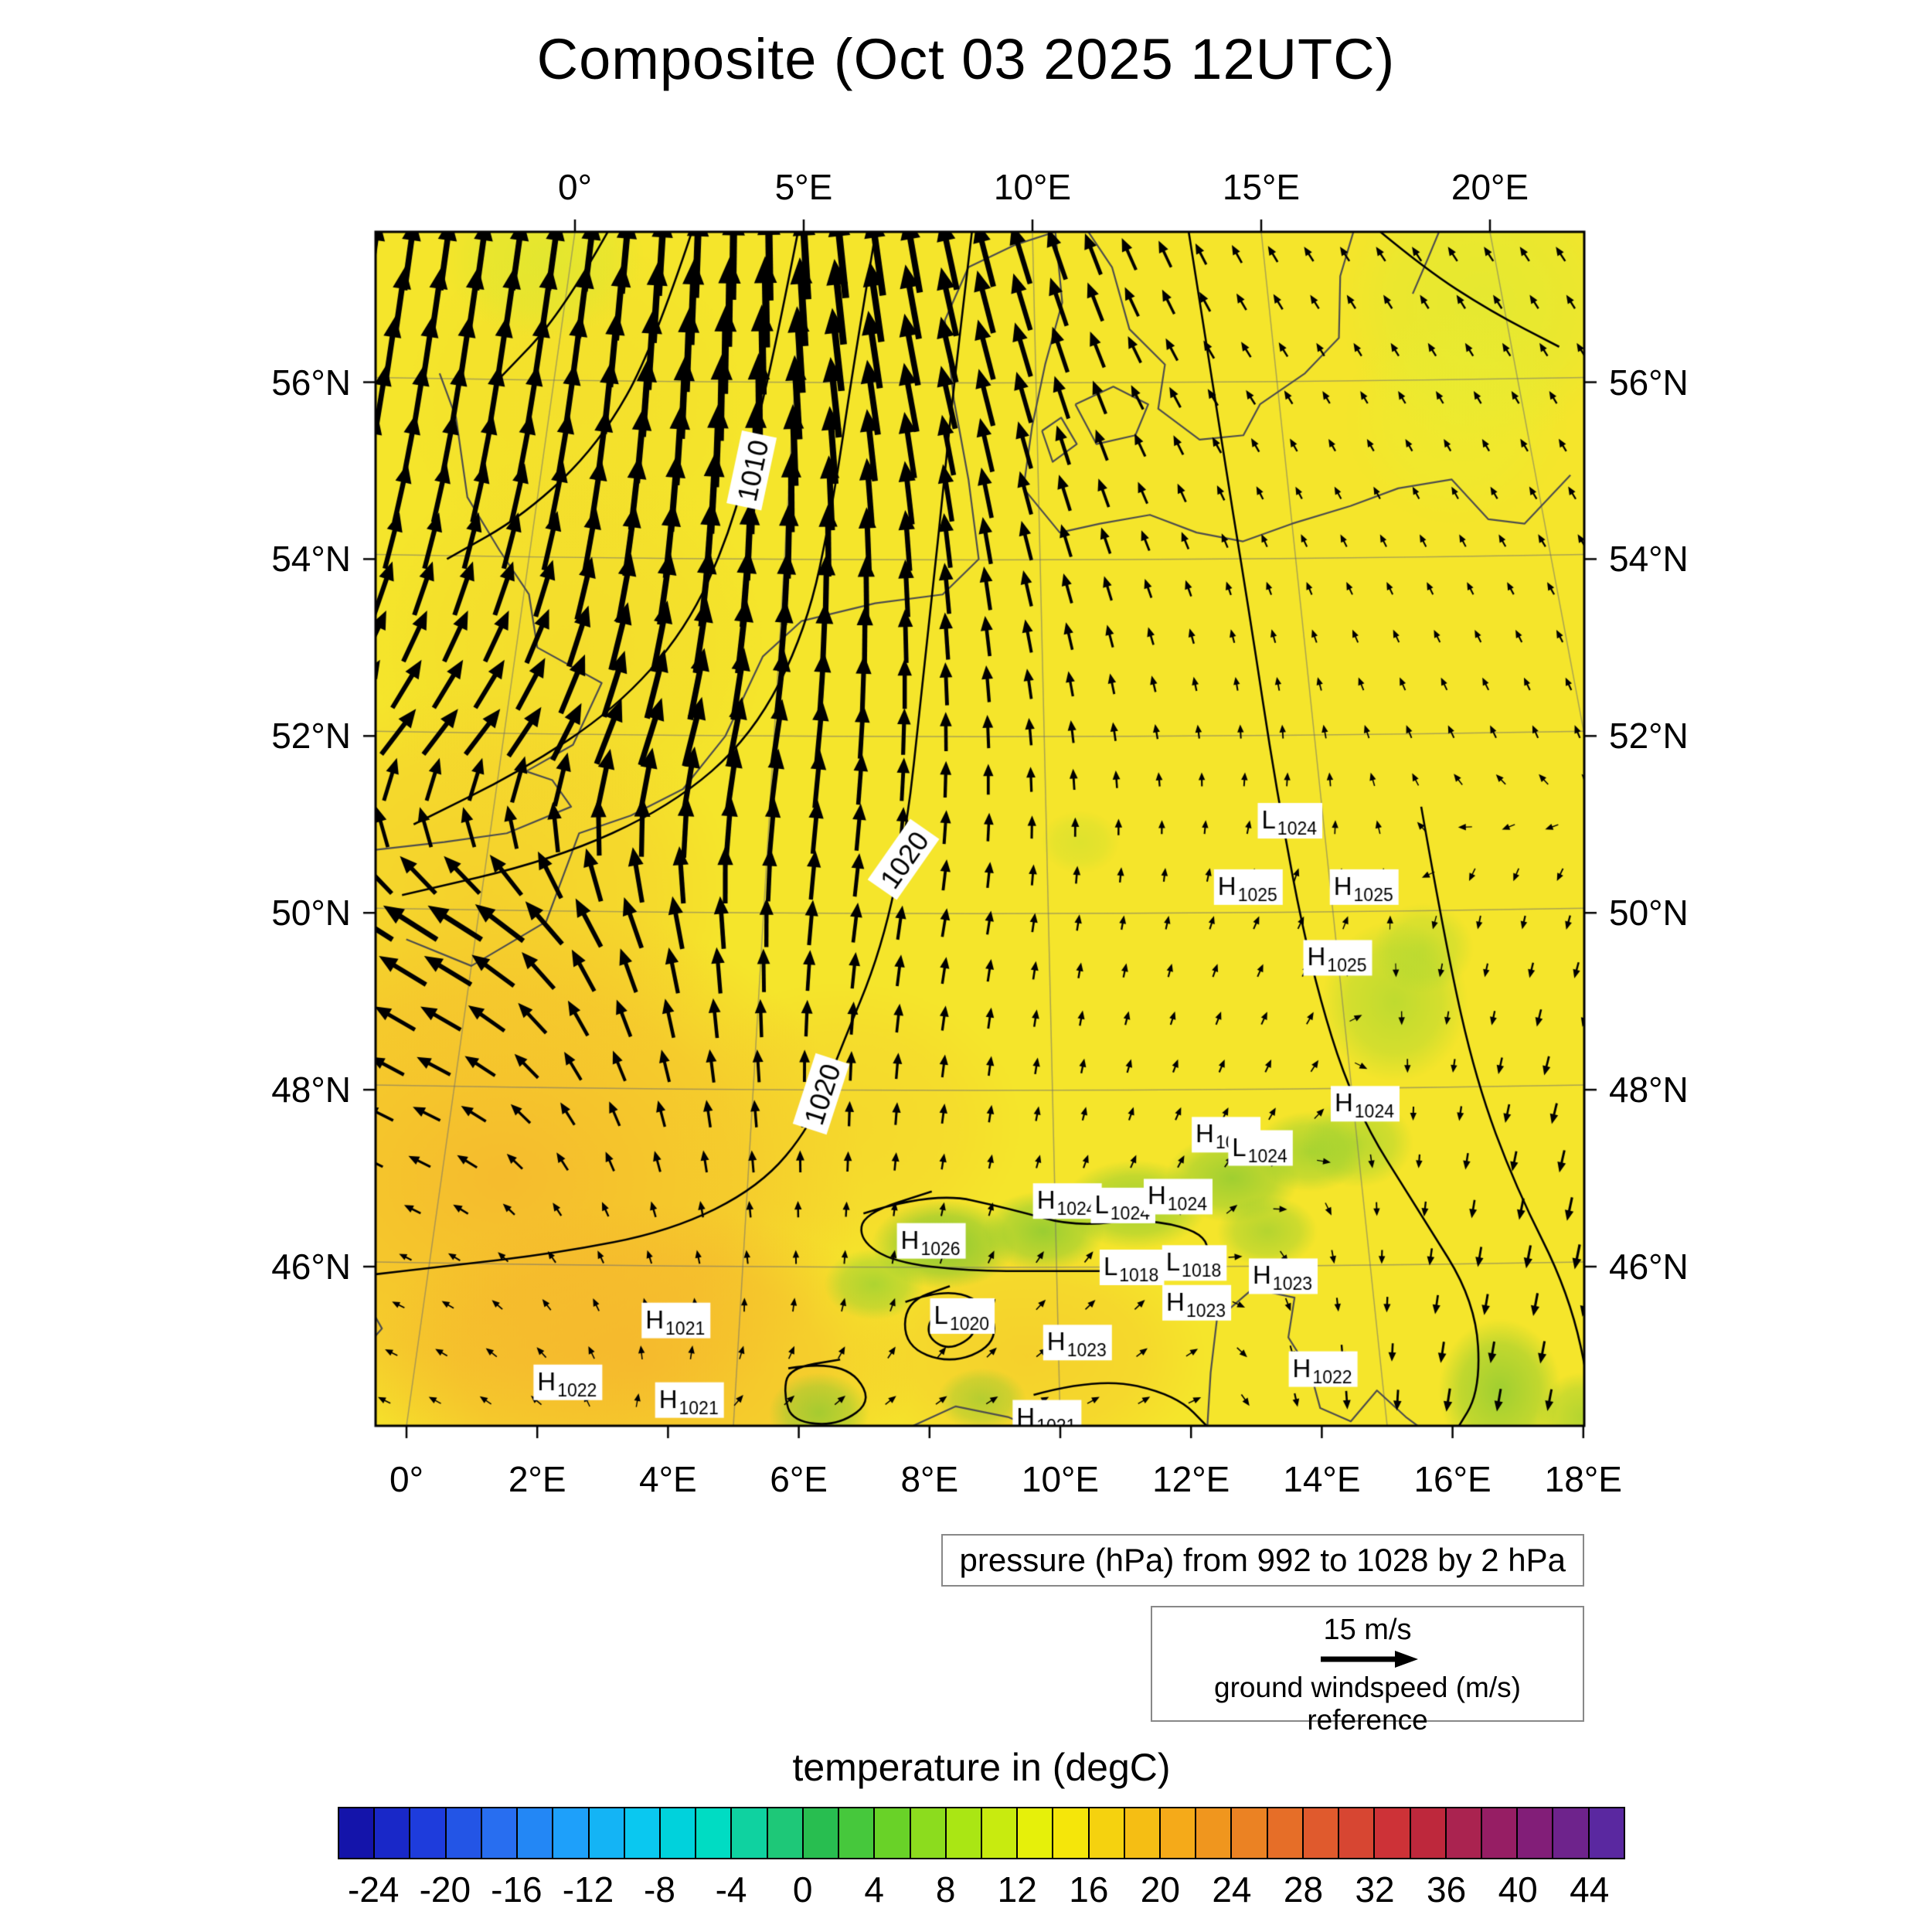 Image resolution: width=1932 pixels, height=1932 pixels. I want to click on axis-label-right: 54°N, so click(1649, 560).